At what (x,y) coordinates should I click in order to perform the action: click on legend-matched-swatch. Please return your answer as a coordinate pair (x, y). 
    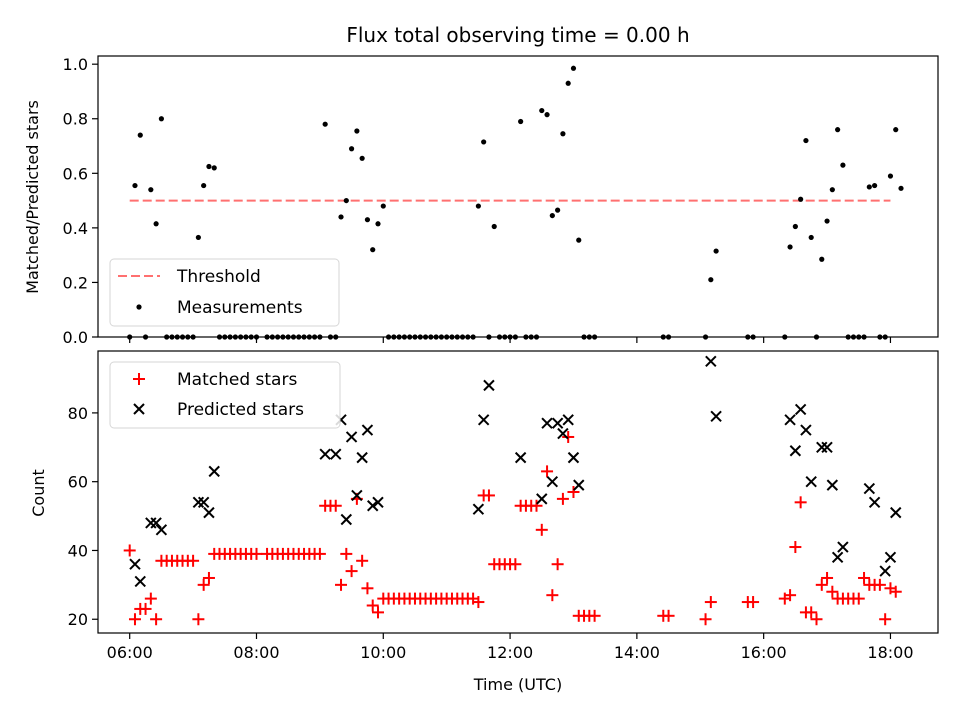
    Looking at the image, I should click on (139, 379).